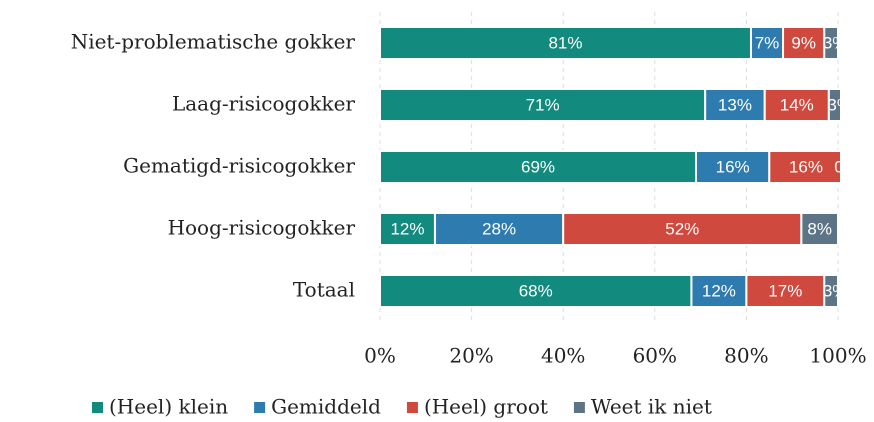 This screenshot has width=874, height=422. What do you see at coordinates (213, 42) in the screenshot?
I see `category-label: Niet-problematische gokker` at bounding box center [213, 42].